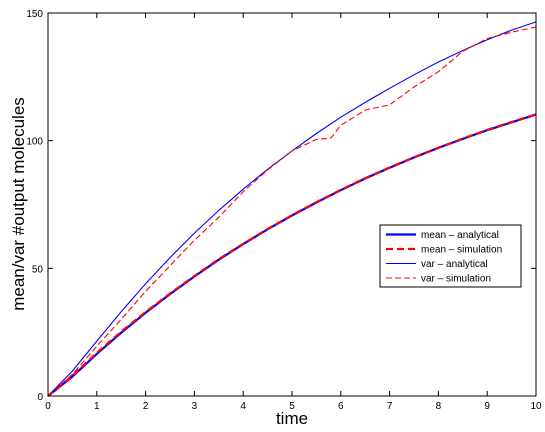  What do you see at coordinates (292, 406) in the screenshot?
I see `x-tick-label: 5` at bounding box center [292, 406].